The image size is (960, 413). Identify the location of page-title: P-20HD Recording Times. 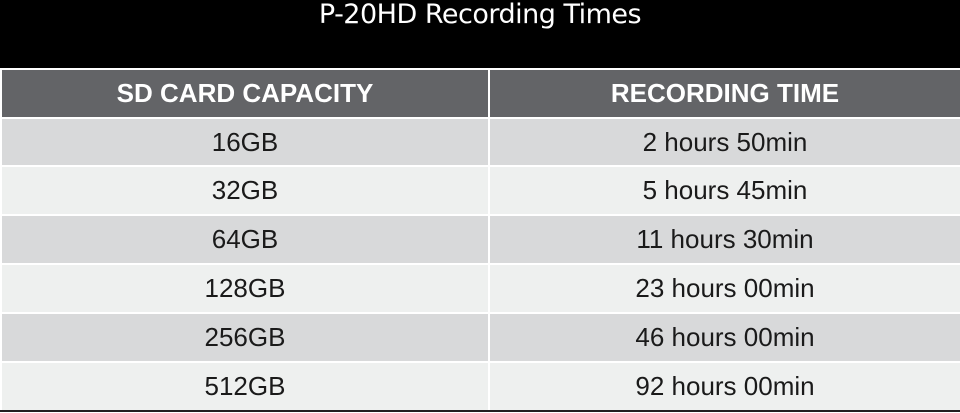
(480, 15).